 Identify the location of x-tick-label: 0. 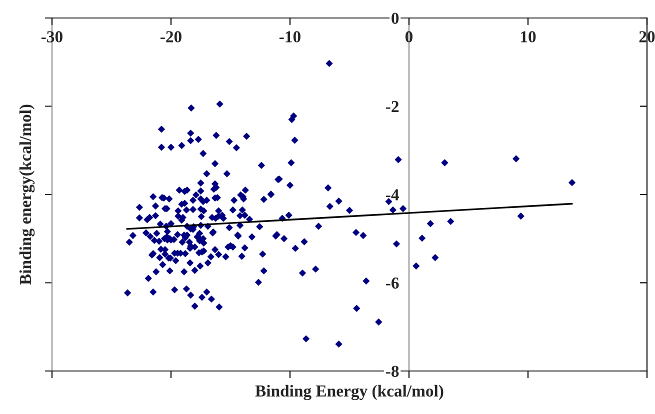
(409, 36).